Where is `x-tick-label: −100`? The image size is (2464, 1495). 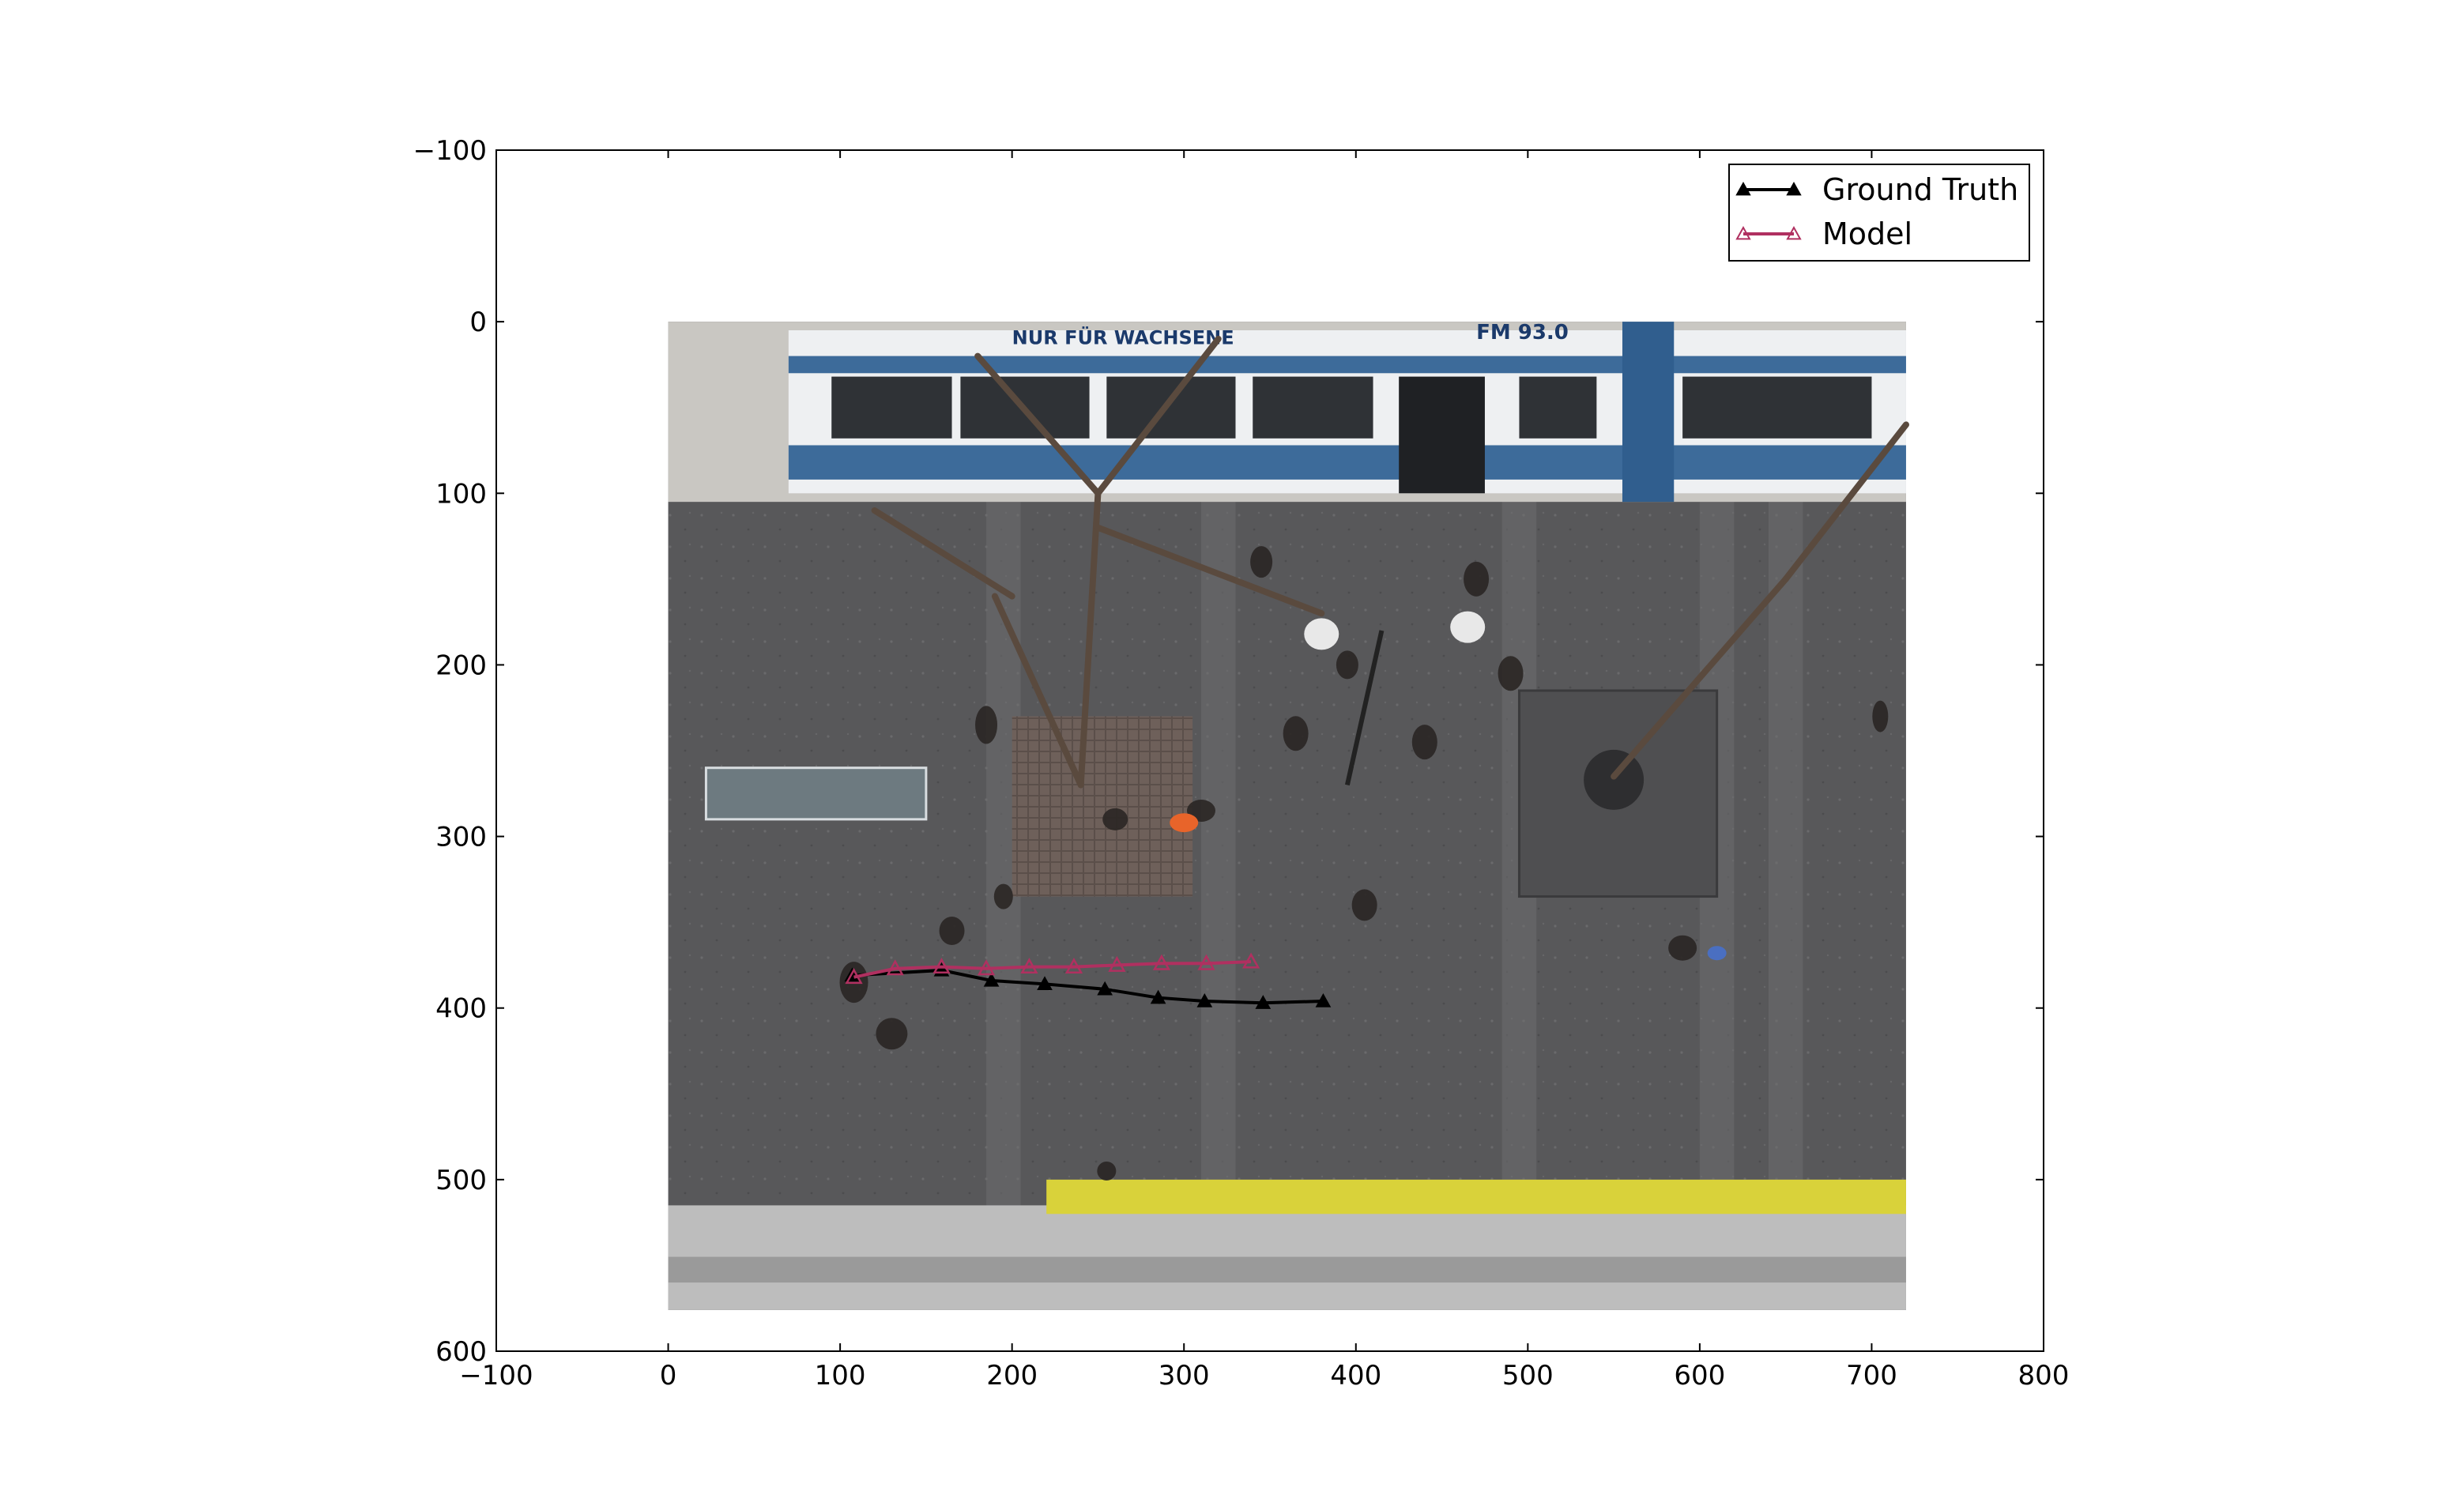
x-tick-label: −100 is located at coordinates (496, 1375).